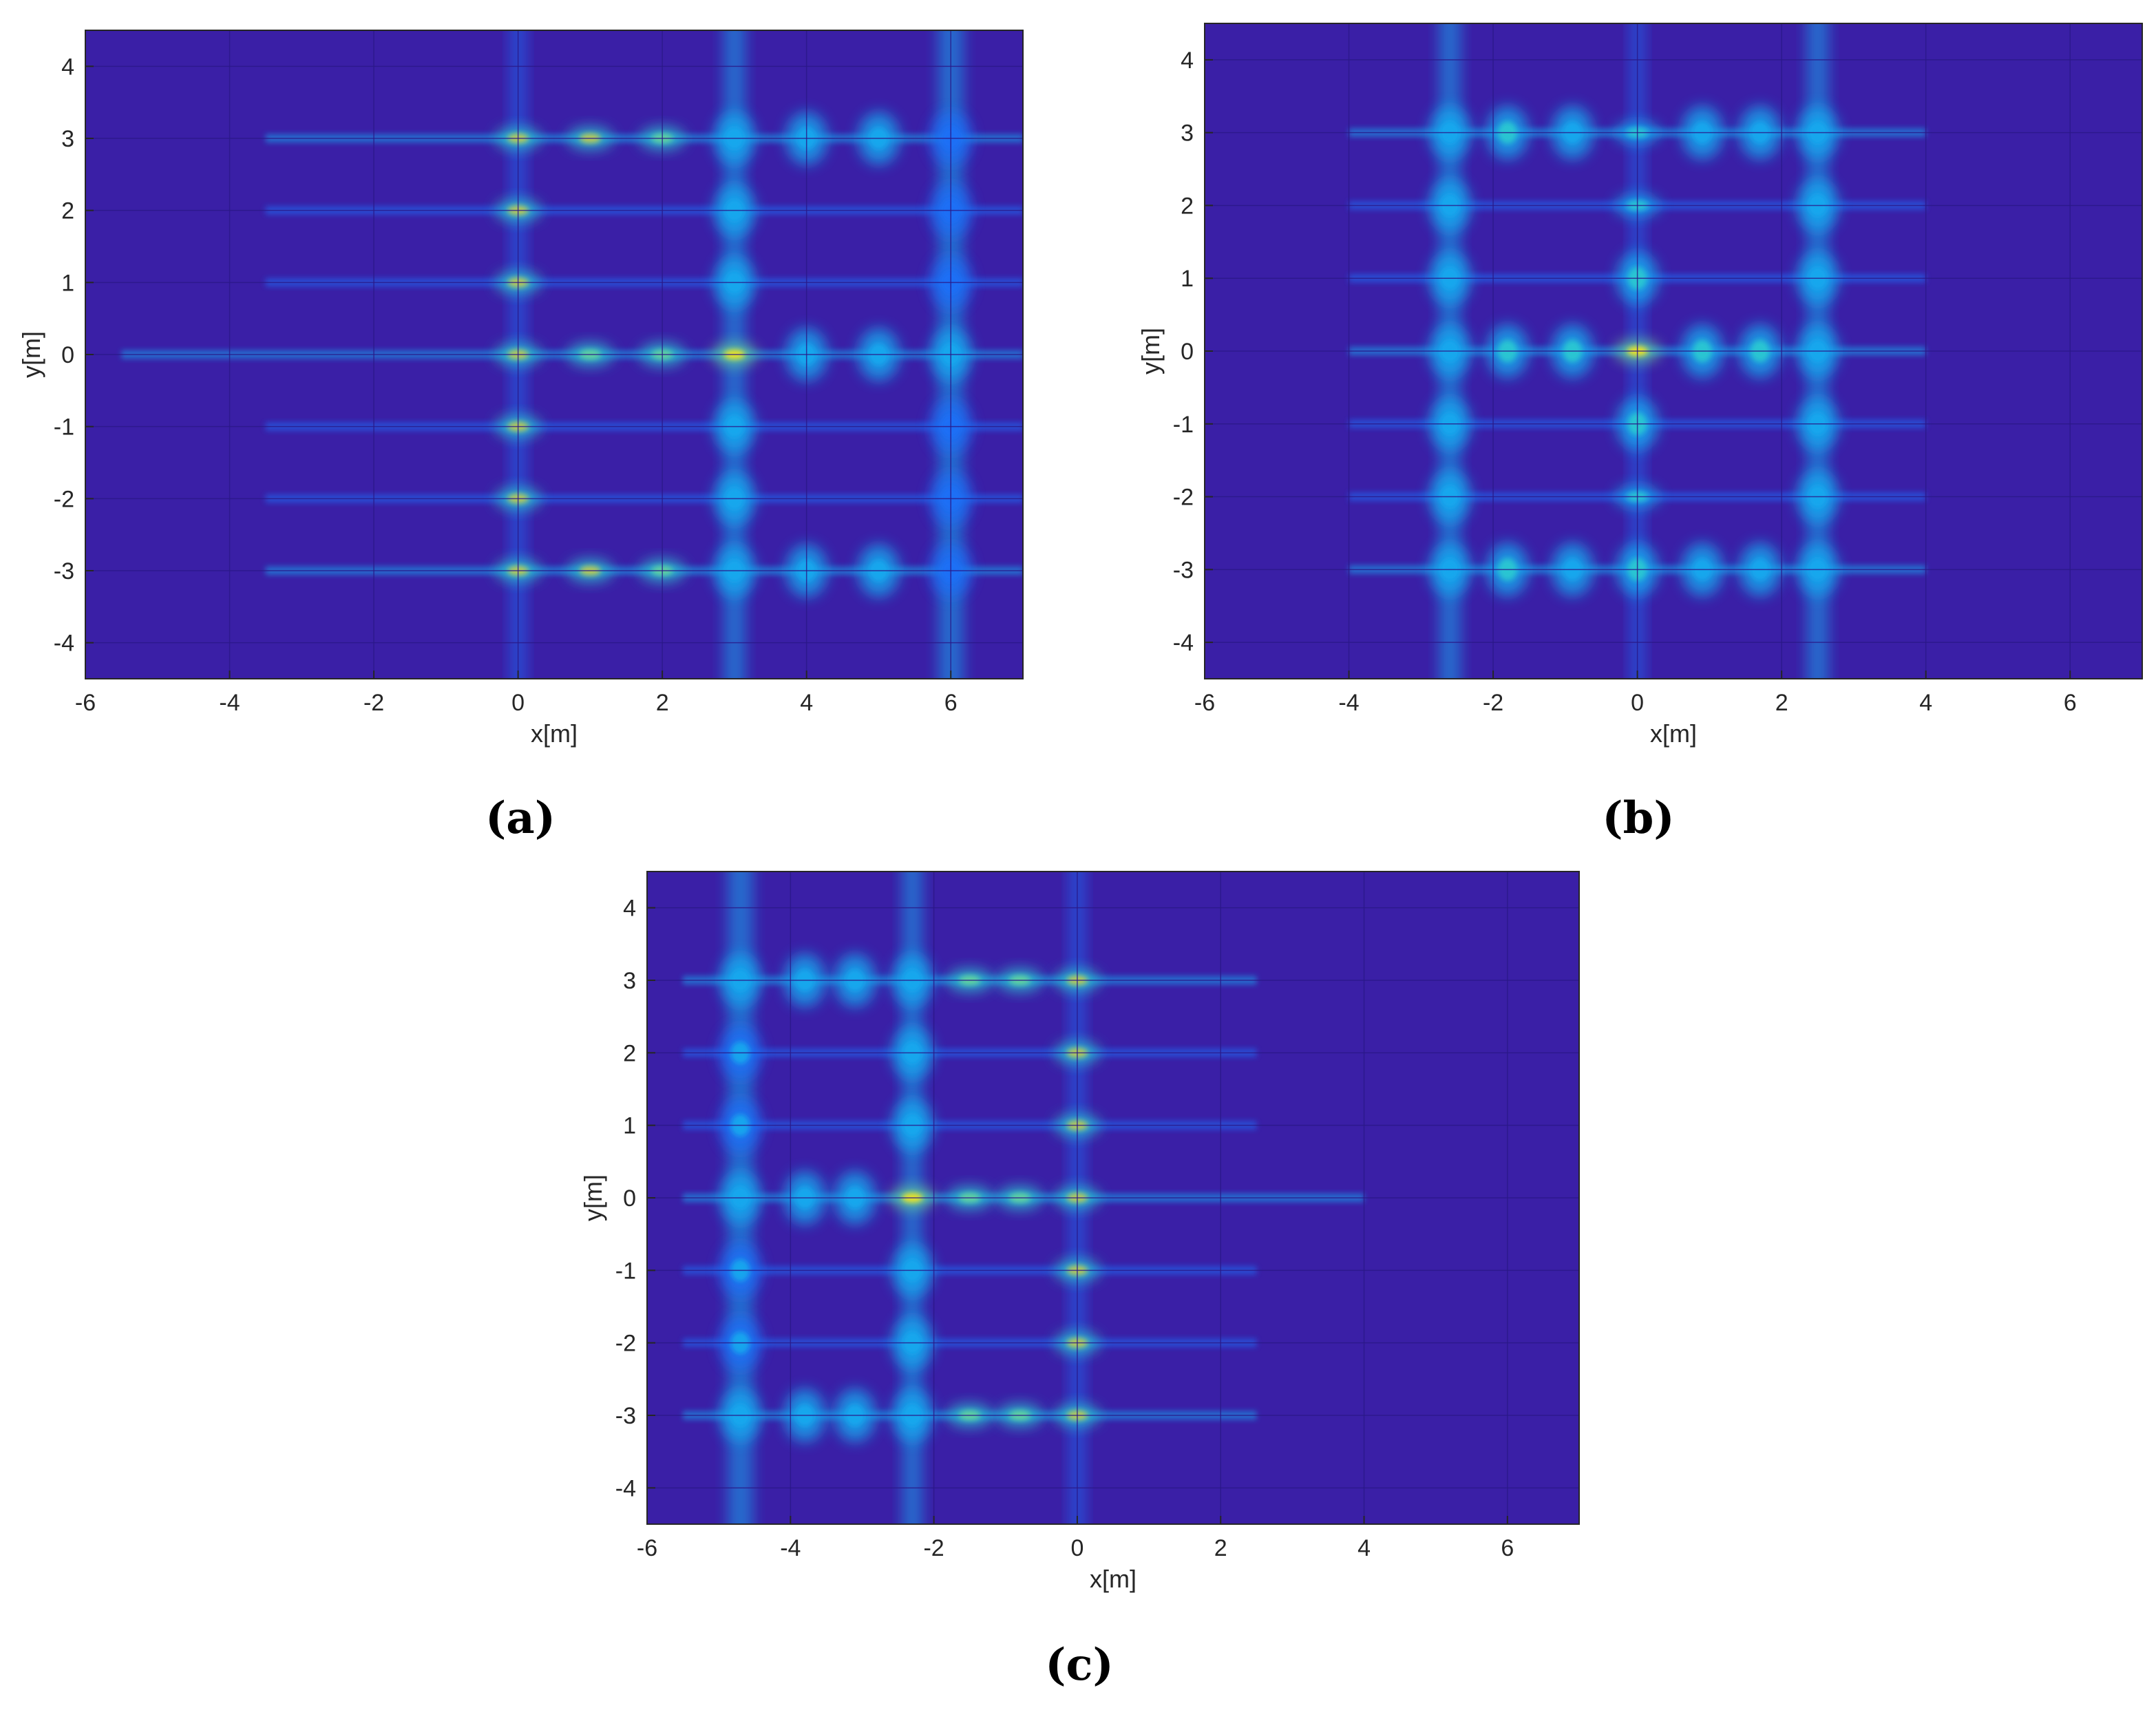  What do you see at coordinates (520, 818) in the screenshot?
I see `panel-label: (a)` at bounding box center [520, 818].